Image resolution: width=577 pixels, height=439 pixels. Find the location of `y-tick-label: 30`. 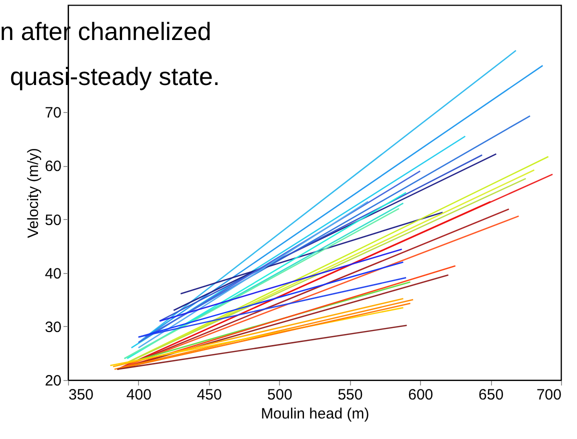

y-tick-label: 30 is located at coordinates (53, 327).